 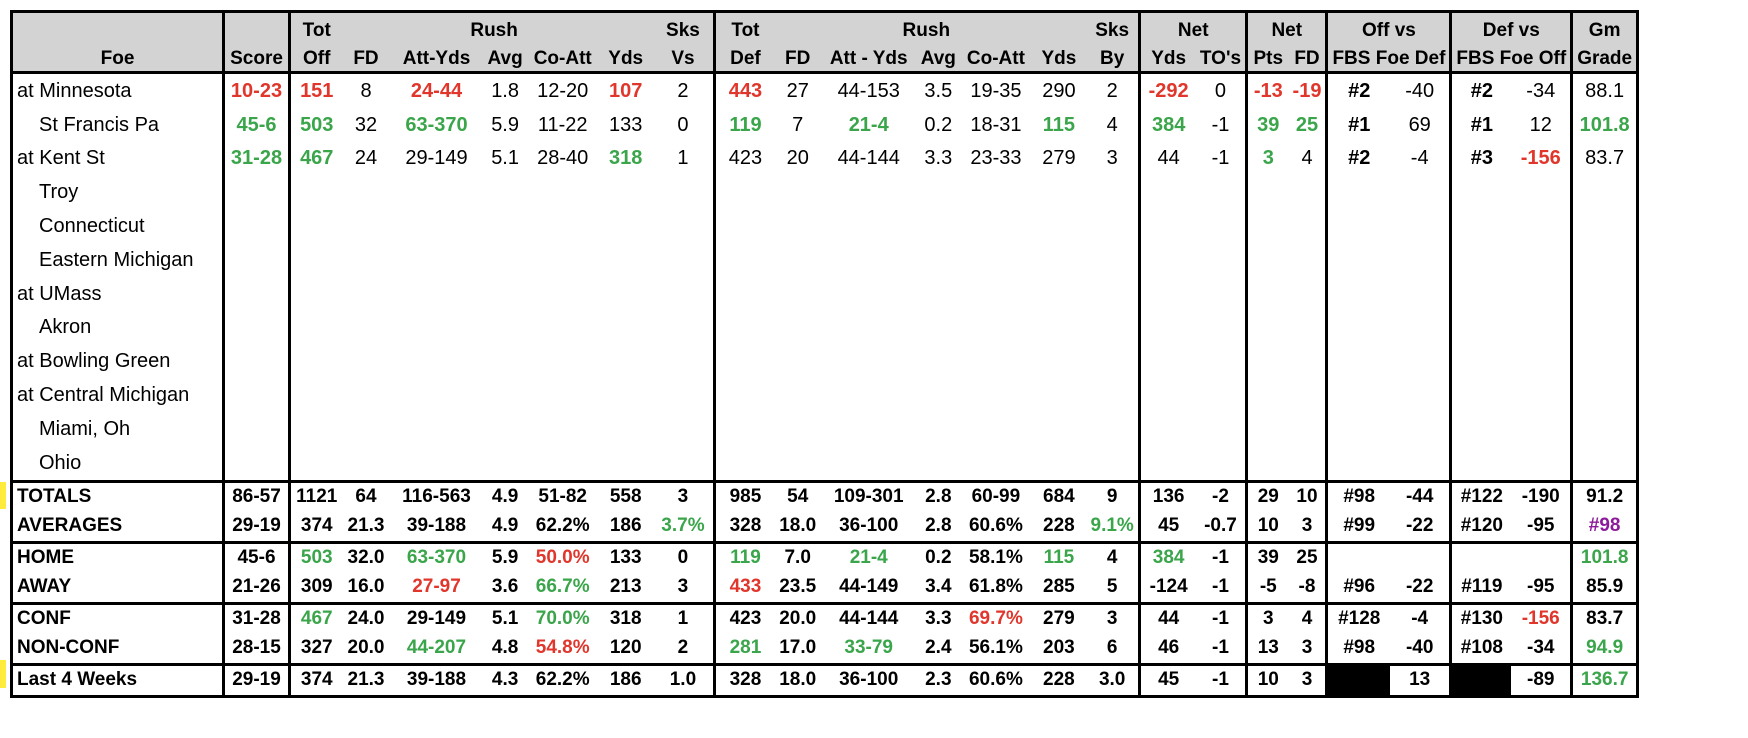 I want to click on summary-cell-def-rush-att-yds: 36-100, so click(x=869, y=680).